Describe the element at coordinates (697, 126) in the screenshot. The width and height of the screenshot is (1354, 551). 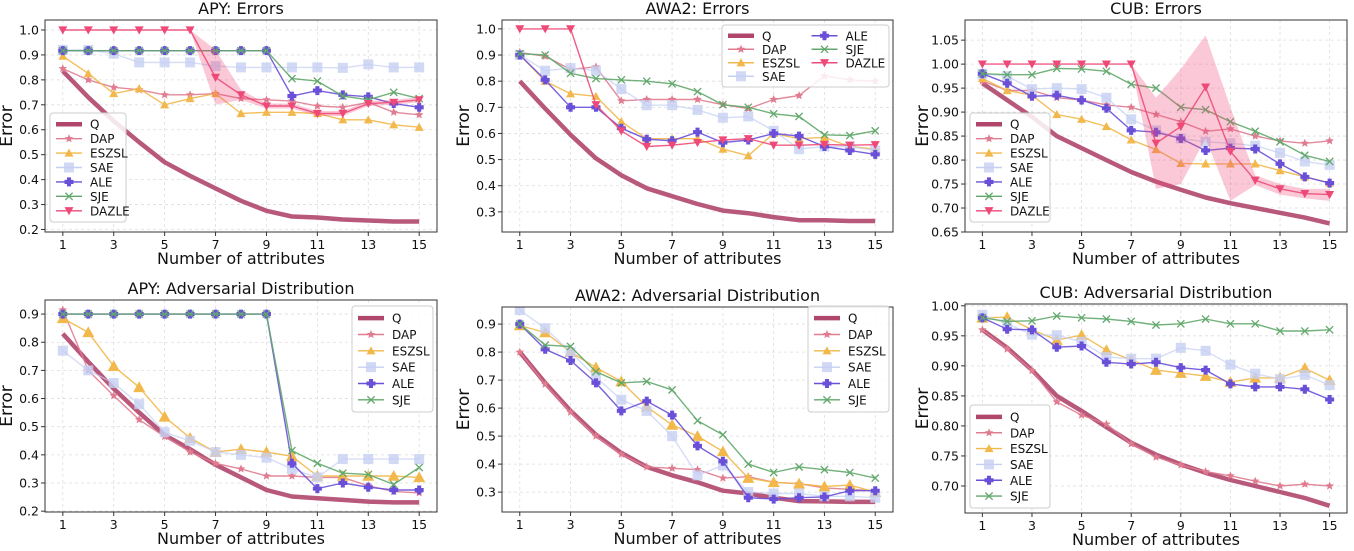
I see `axes-frame` at that location.